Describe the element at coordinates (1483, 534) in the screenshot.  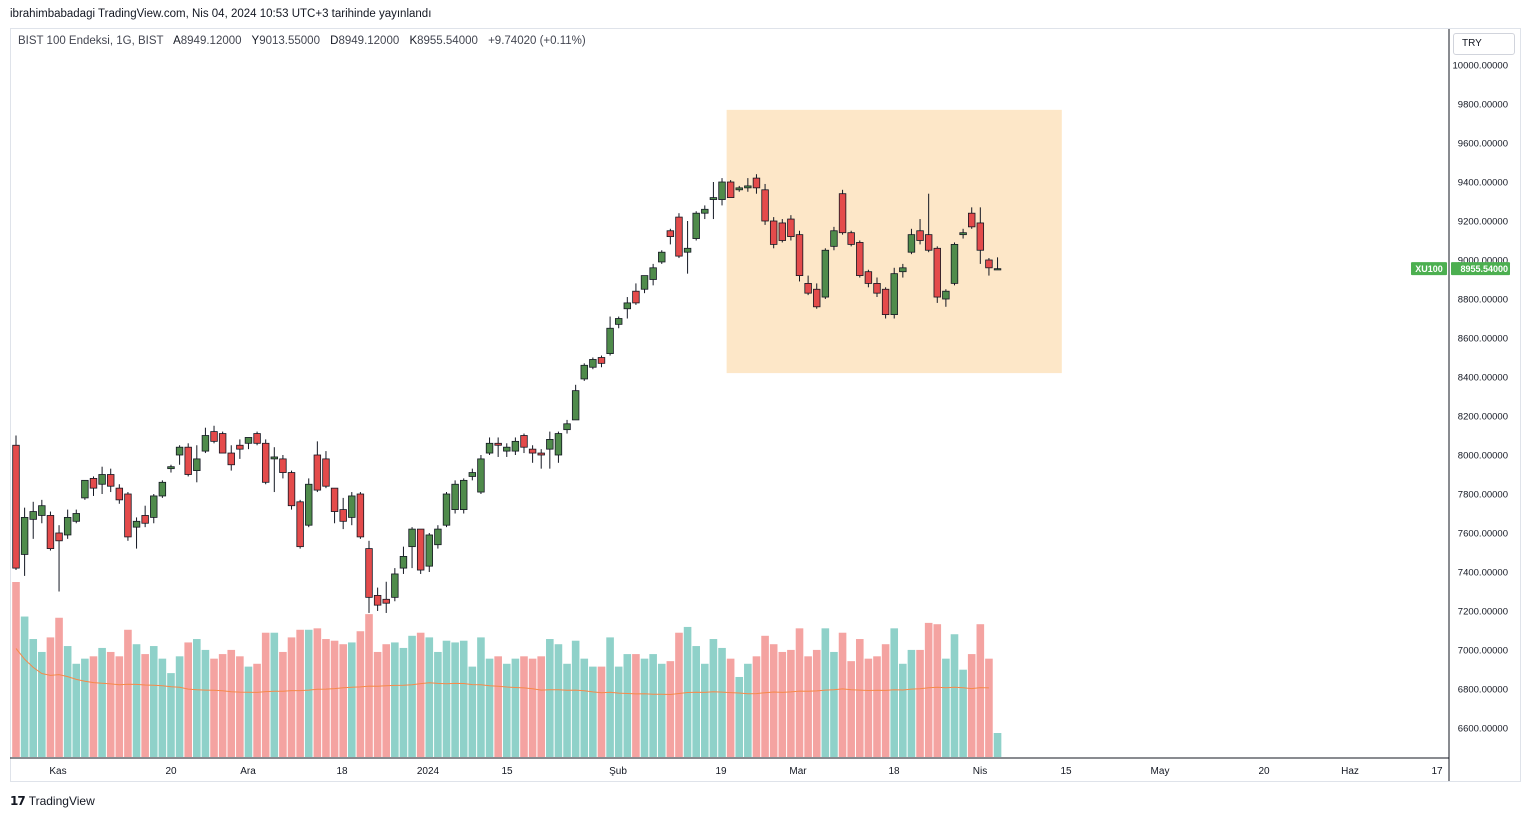
I see `price-tick-label: 7600.00000` at that location.